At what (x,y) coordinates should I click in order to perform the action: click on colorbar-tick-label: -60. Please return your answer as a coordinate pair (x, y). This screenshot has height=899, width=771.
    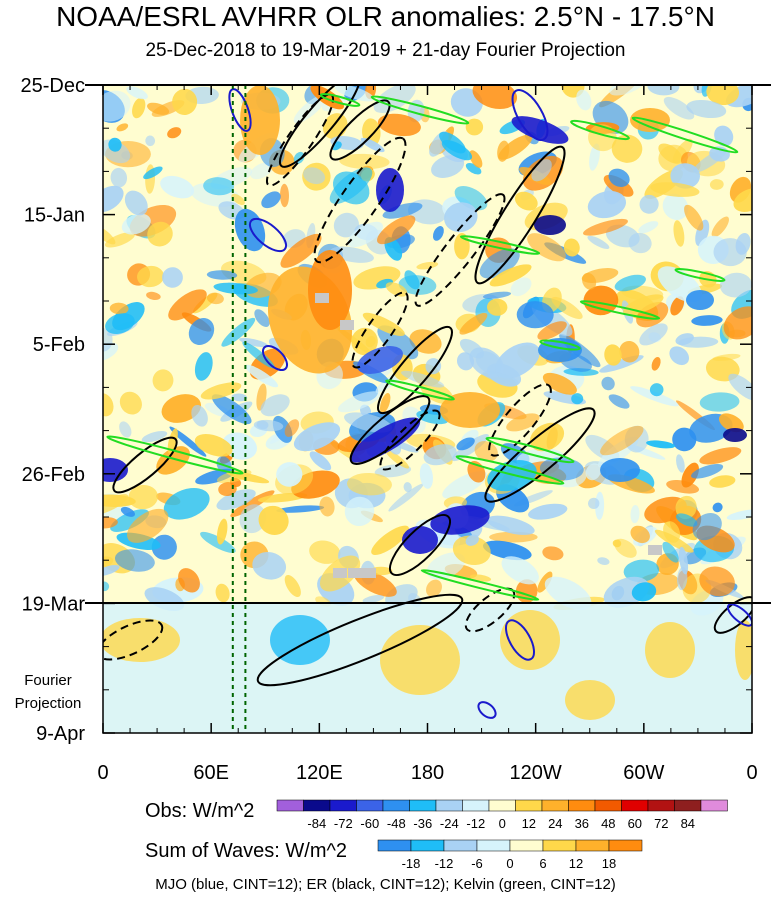
    Looking at the image, I should click on (369, 823).